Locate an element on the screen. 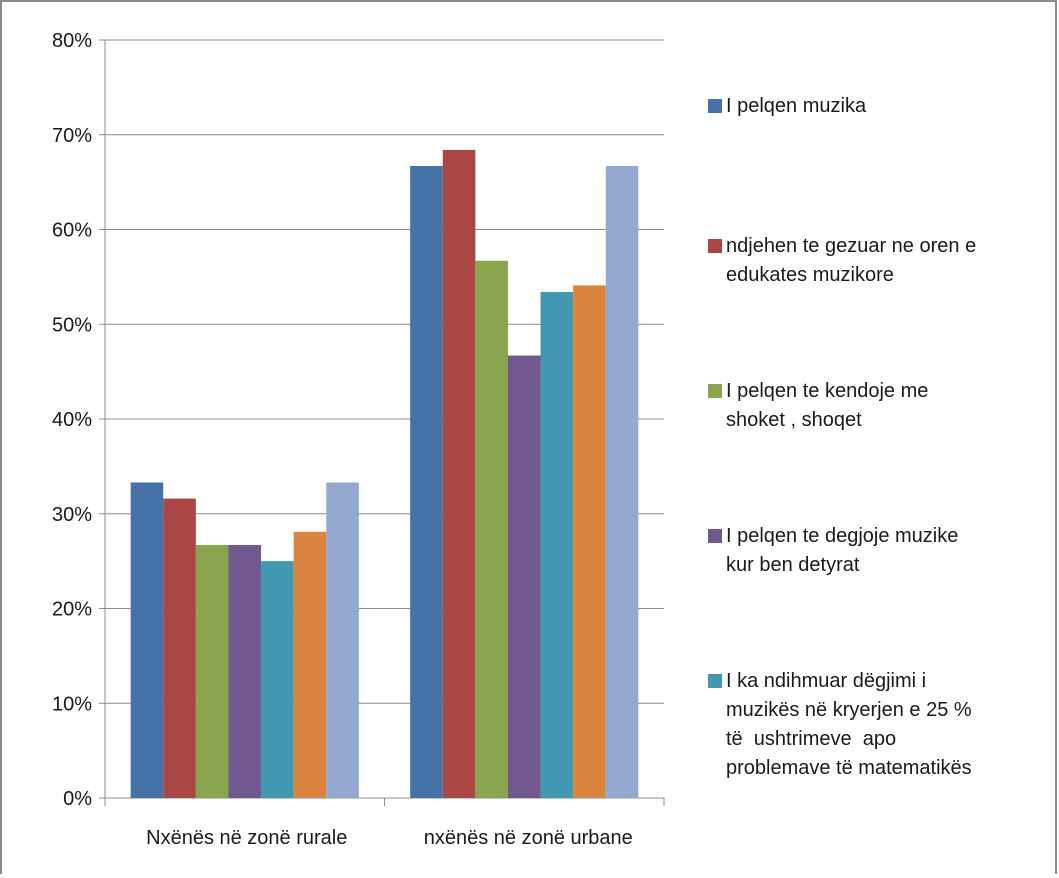 Image resolution: width=1059 pixels, height=878 pixels. y-tick-label: 60% is located at coordinates (72, 231).